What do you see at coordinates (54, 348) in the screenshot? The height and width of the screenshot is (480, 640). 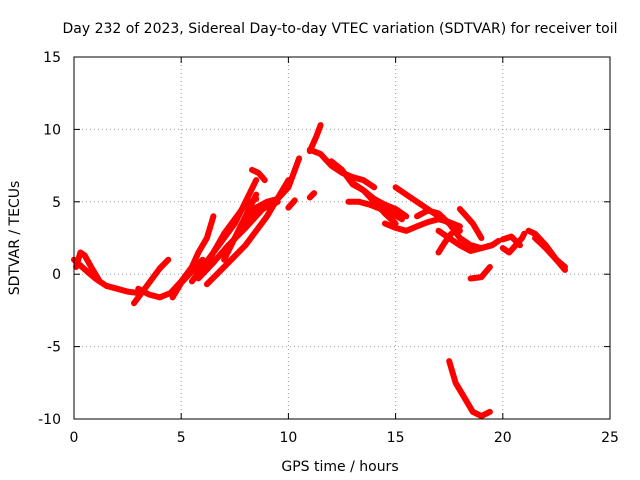 I see `y-tick-label: -5` at bounding box center [54, 348].